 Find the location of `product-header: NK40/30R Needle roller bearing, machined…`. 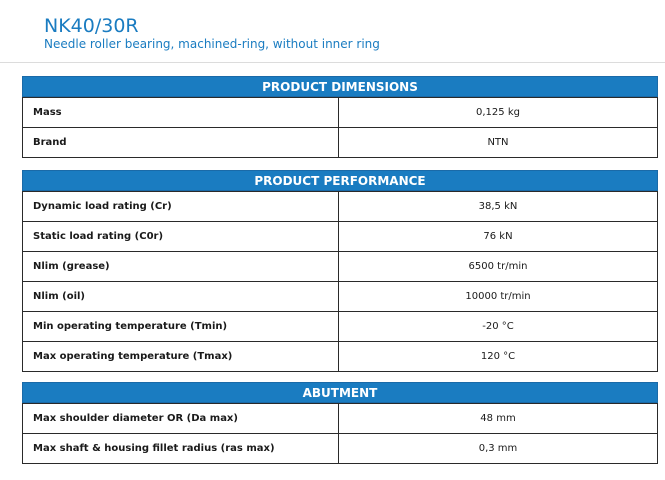

product-header: NK40/30R Needle roller bearing, machined… is located at coordinates (212, 33).